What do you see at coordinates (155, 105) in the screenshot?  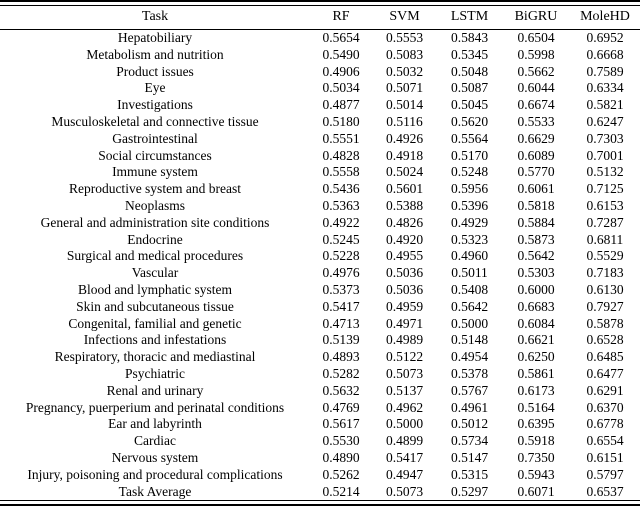 I see `task-cell: Investigations` at bounding box center [155, 105].